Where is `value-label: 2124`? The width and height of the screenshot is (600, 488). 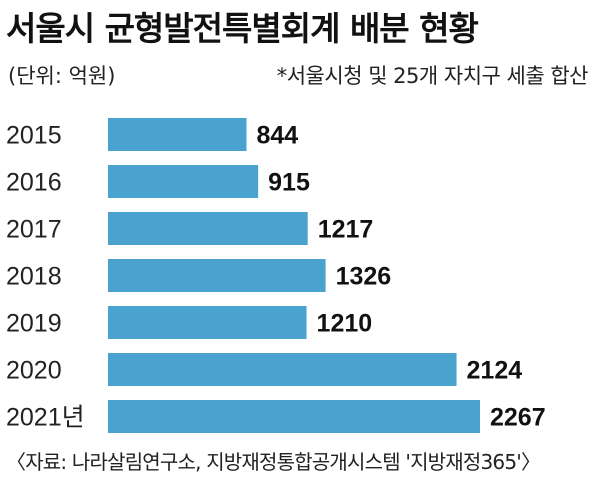
value-label: 2124 is located at coordinates (495, 371).